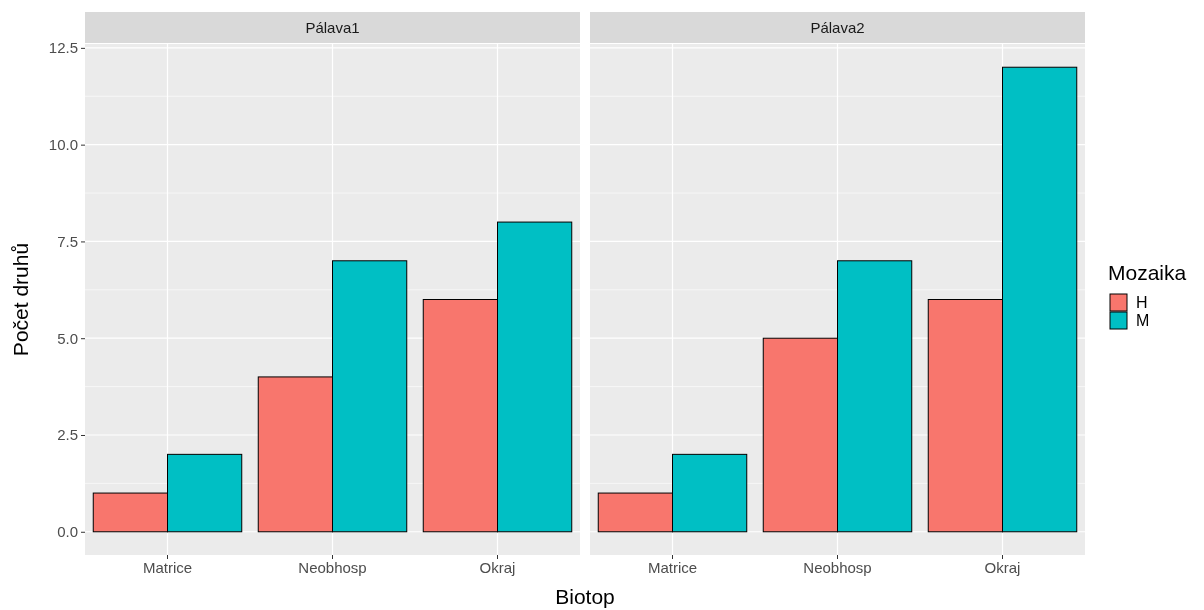  I want to click on y-tick-label: 5.0, so click(67, 338).